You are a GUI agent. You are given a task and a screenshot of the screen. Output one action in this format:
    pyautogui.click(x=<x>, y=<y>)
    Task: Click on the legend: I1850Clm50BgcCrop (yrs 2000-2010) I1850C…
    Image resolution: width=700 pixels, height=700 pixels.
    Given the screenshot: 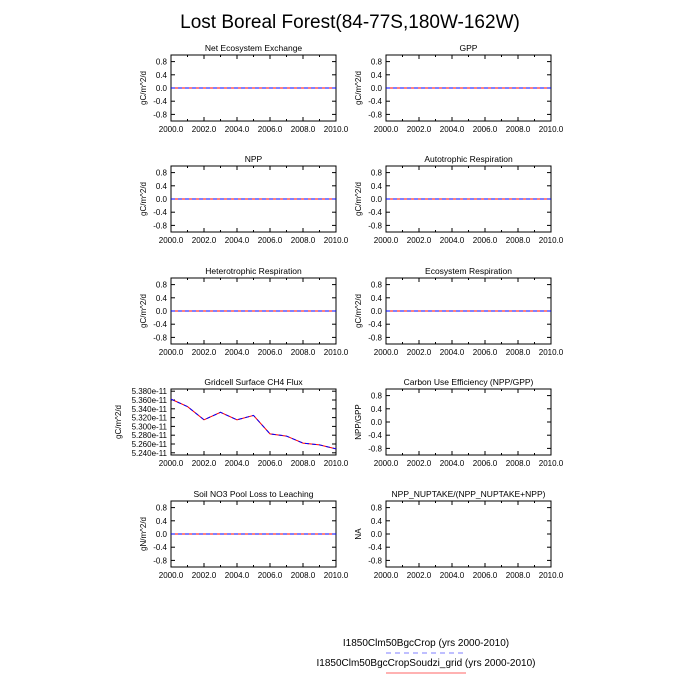 What is the action you would take?
    pyautogui.click(x=426, y=656)
    